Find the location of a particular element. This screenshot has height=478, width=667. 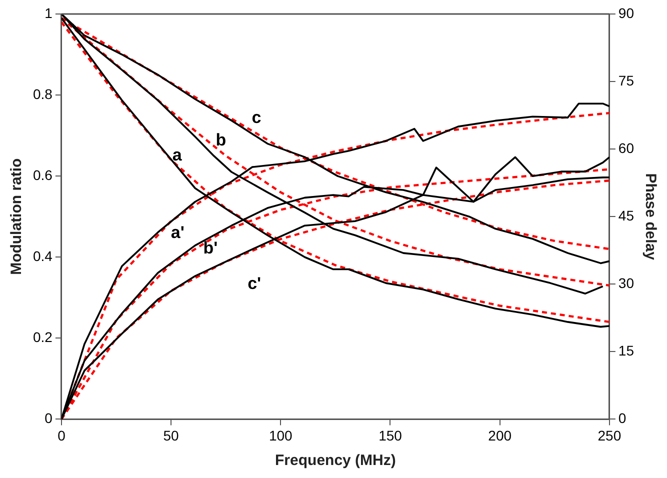

series-label: b' is located at coordinates (210, 248).